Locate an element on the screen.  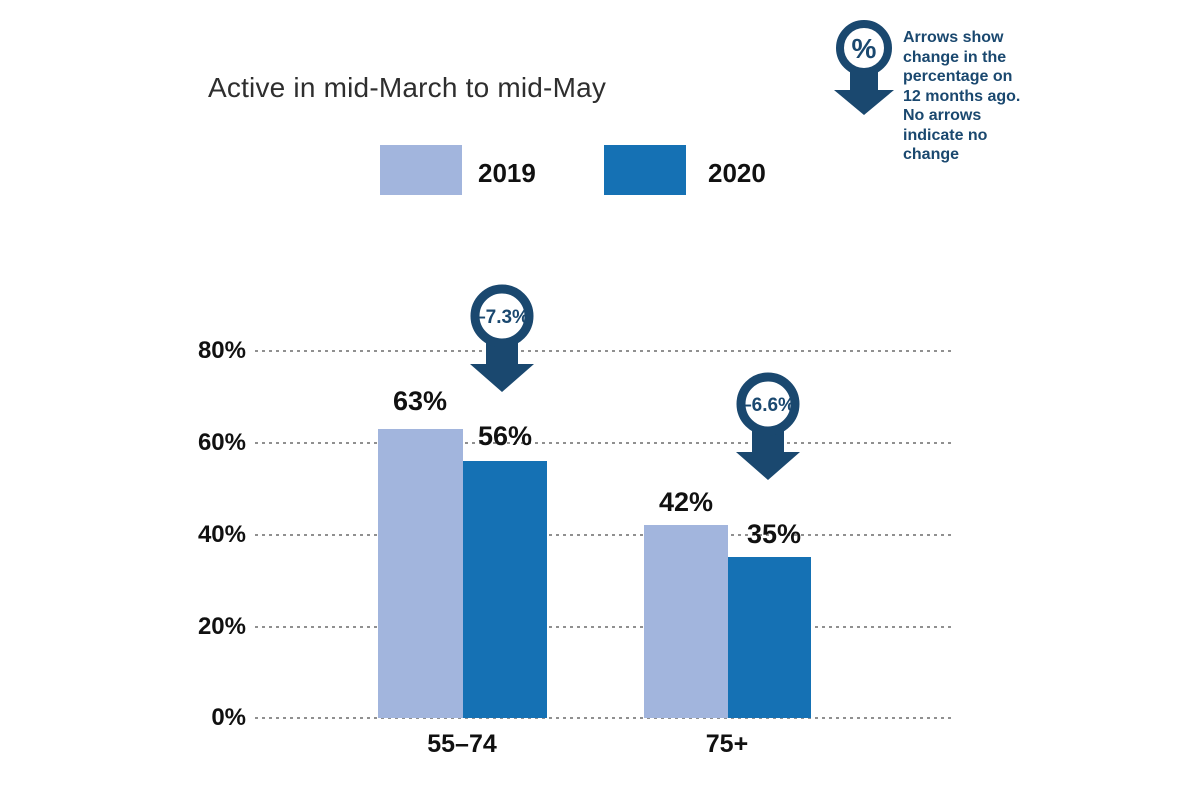
change-annotation-55-74: –7.3% is located at coordinates (502, 338).